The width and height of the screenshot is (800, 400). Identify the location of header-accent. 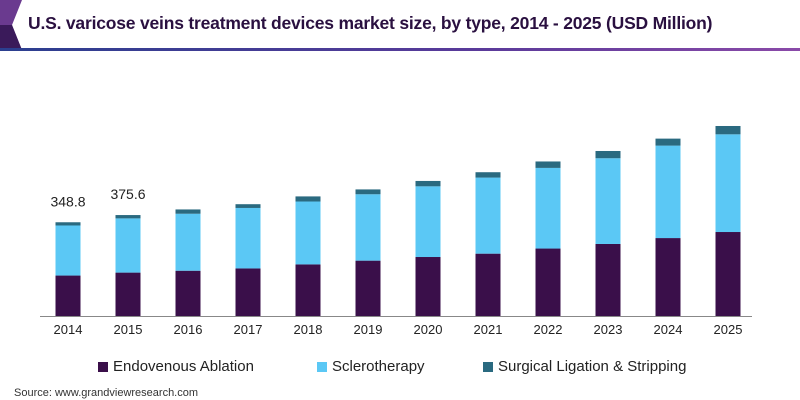
(11, 25).